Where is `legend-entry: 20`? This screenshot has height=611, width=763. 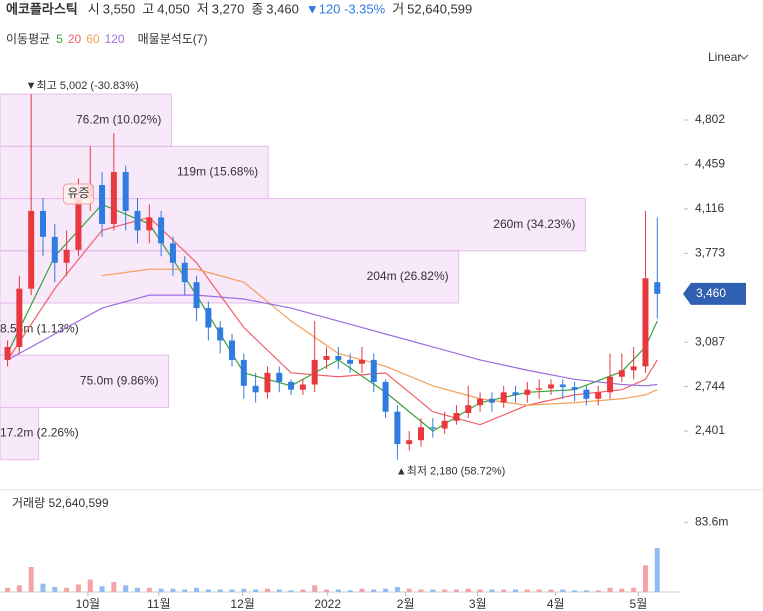
legend-entry: 20 is located at coordinates (75, 39).